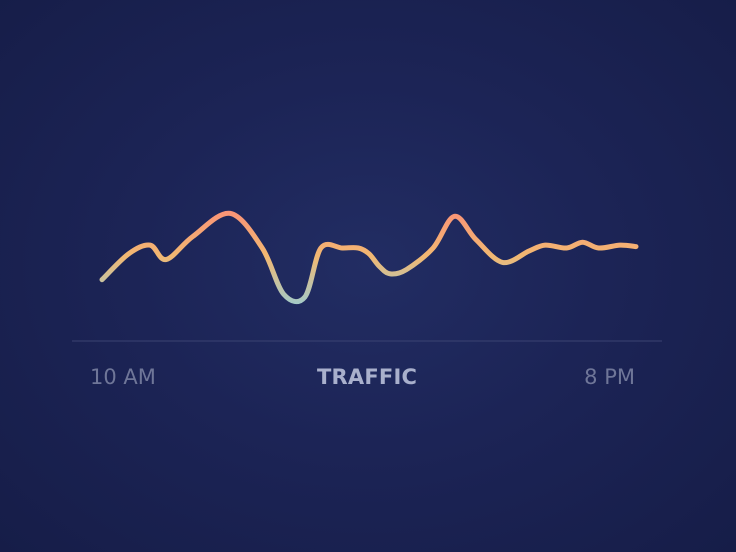 The image size is (736, 552). Describe the element at coordinates (609, 377) in the screenshot. I see `x-tick-label-end: 8 PM` at that location.